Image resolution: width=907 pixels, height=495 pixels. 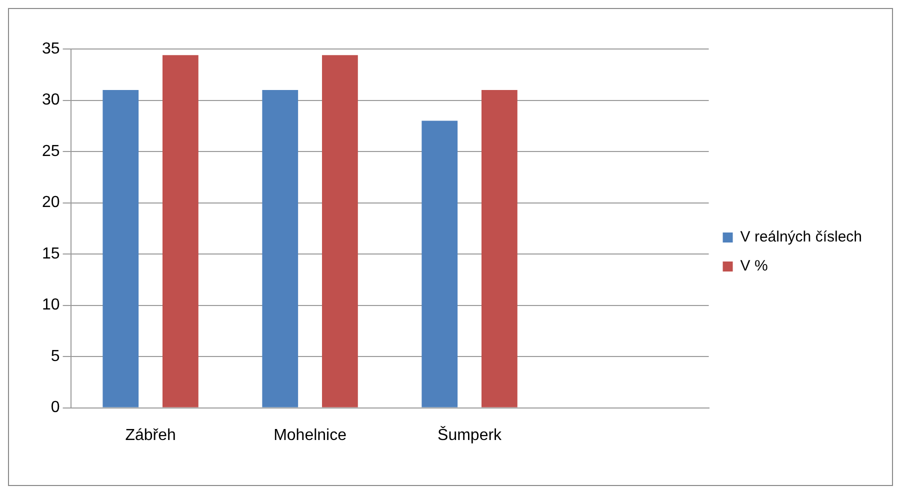 I want to click on y-tick-label: 35, so click(x=51, y=49).